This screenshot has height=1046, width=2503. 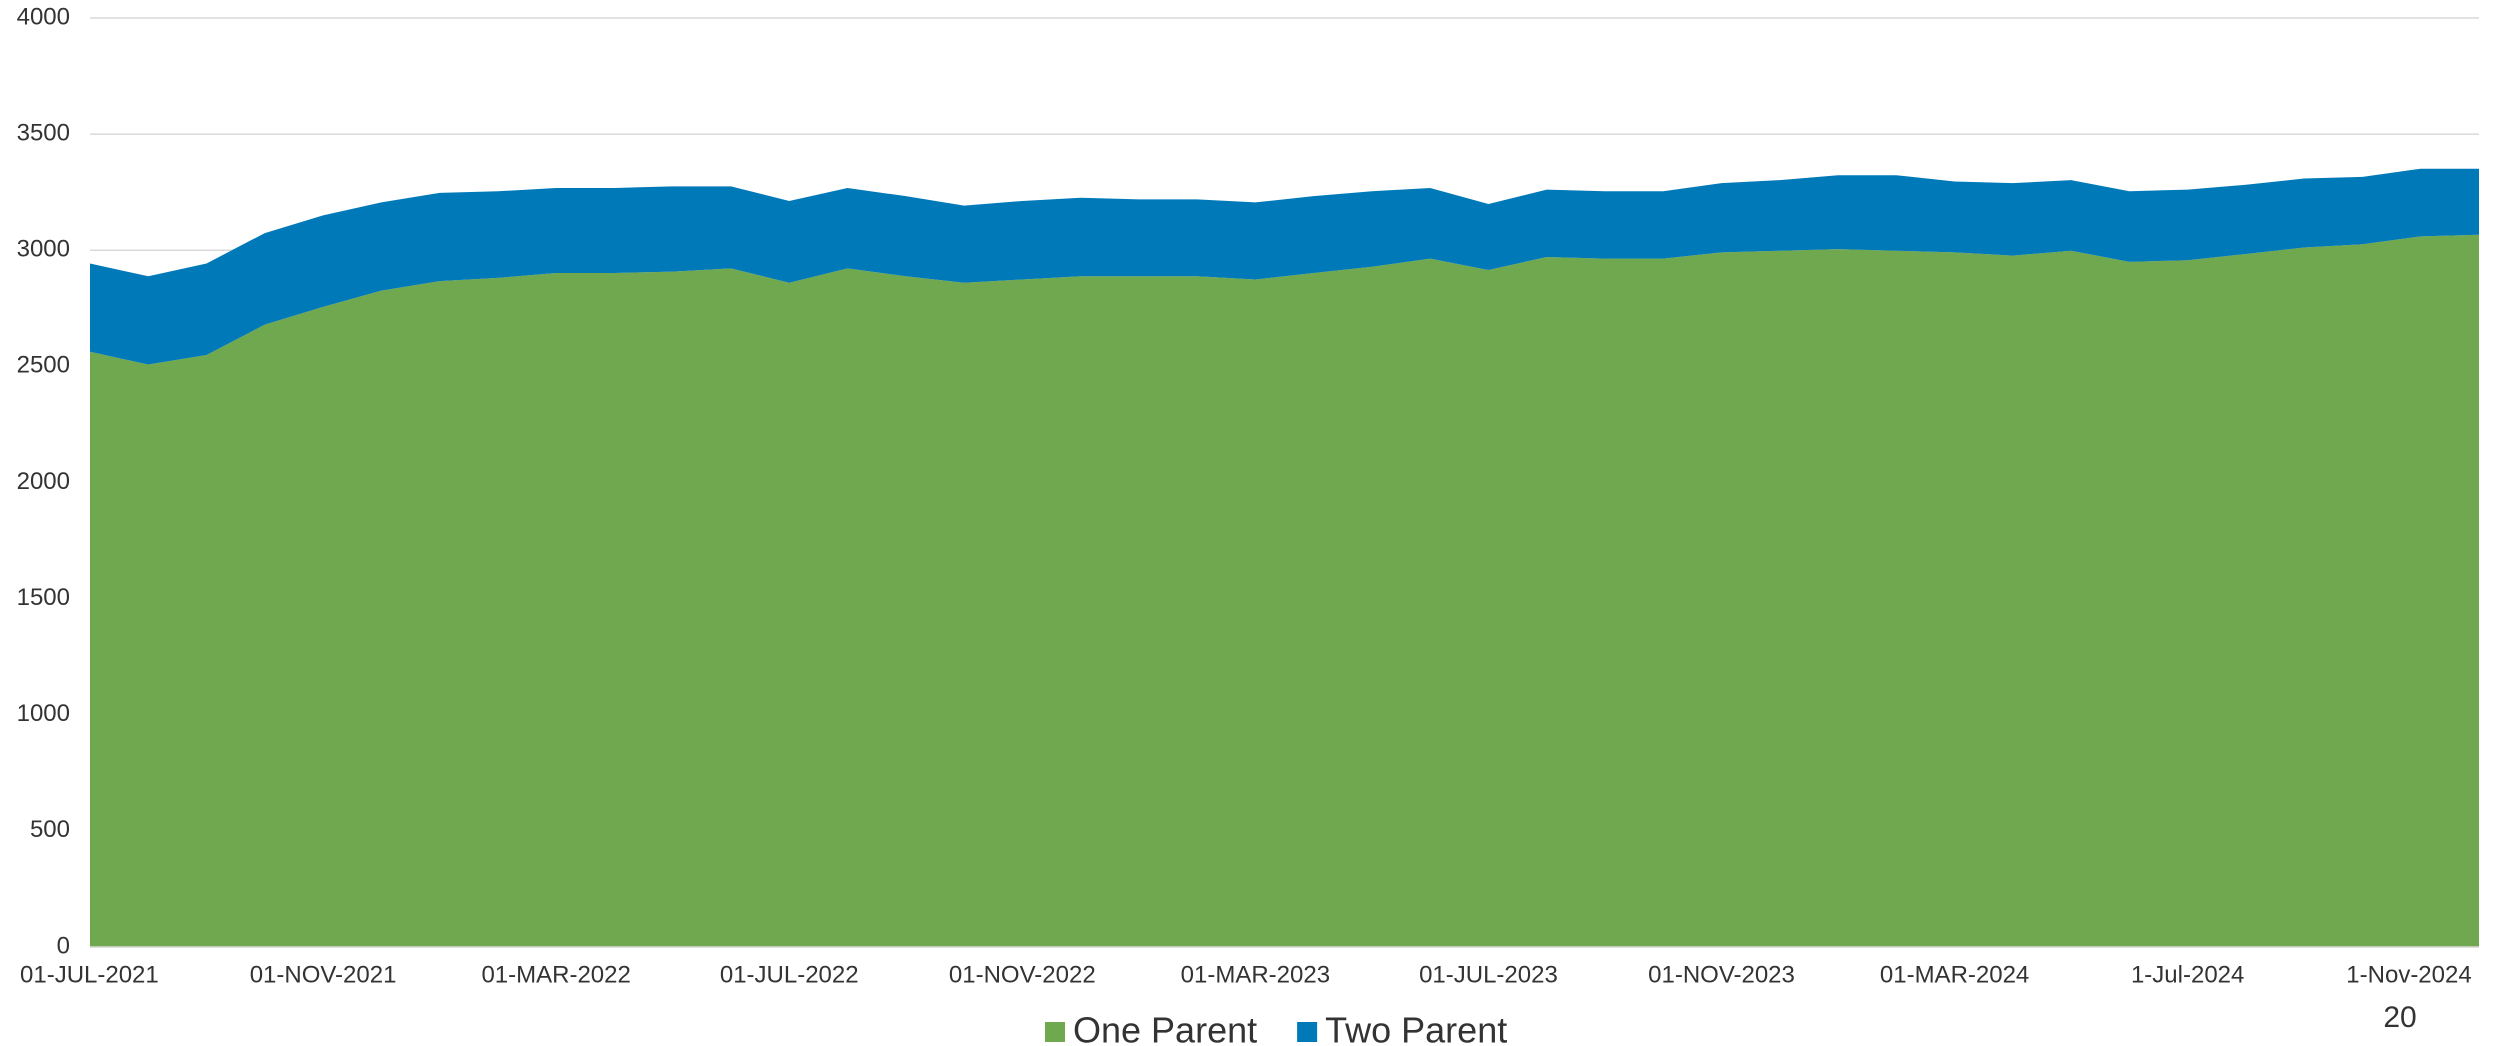 I want to click on y-tick-label: 1500, so click(x=43, y=597).